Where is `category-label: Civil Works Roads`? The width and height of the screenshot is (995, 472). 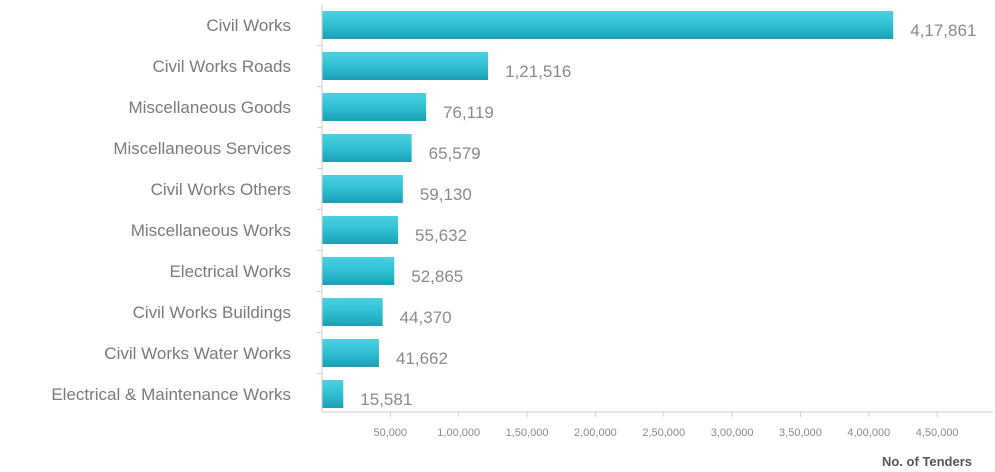
category-label: Civil Works Roads is located at coordinates (221, 66).